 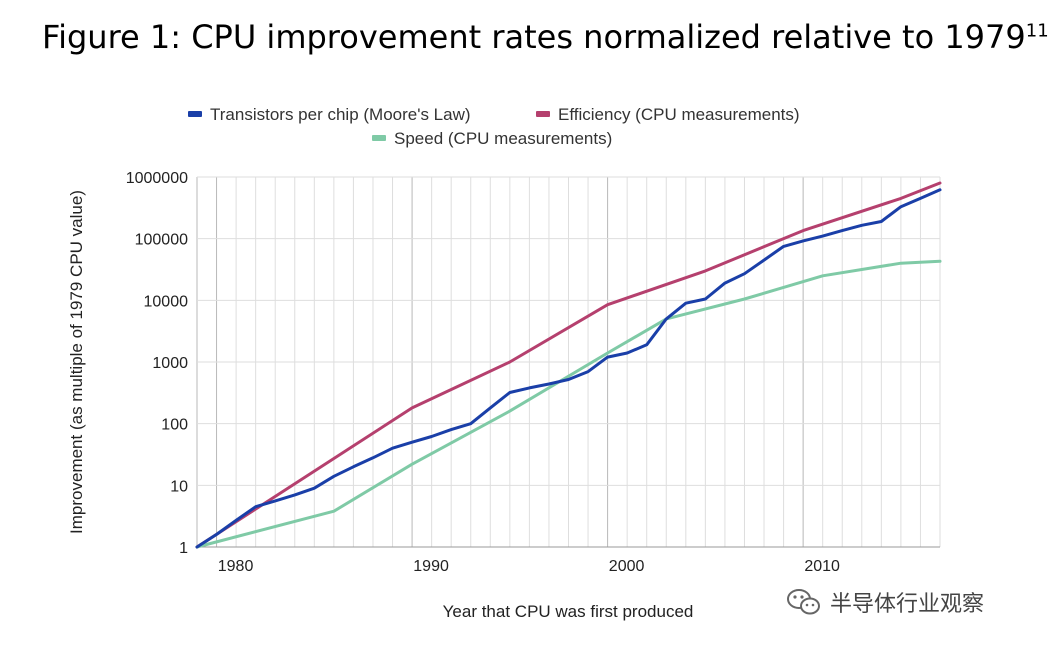 I want to click on y-tick-label: 10, so click(x=179, y=486).